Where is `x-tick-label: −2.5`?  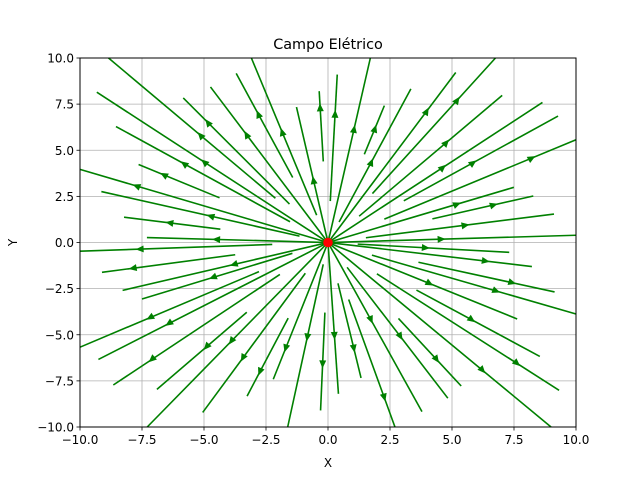
x-tick-label: −2.5 is located at coordinates (265, 440).